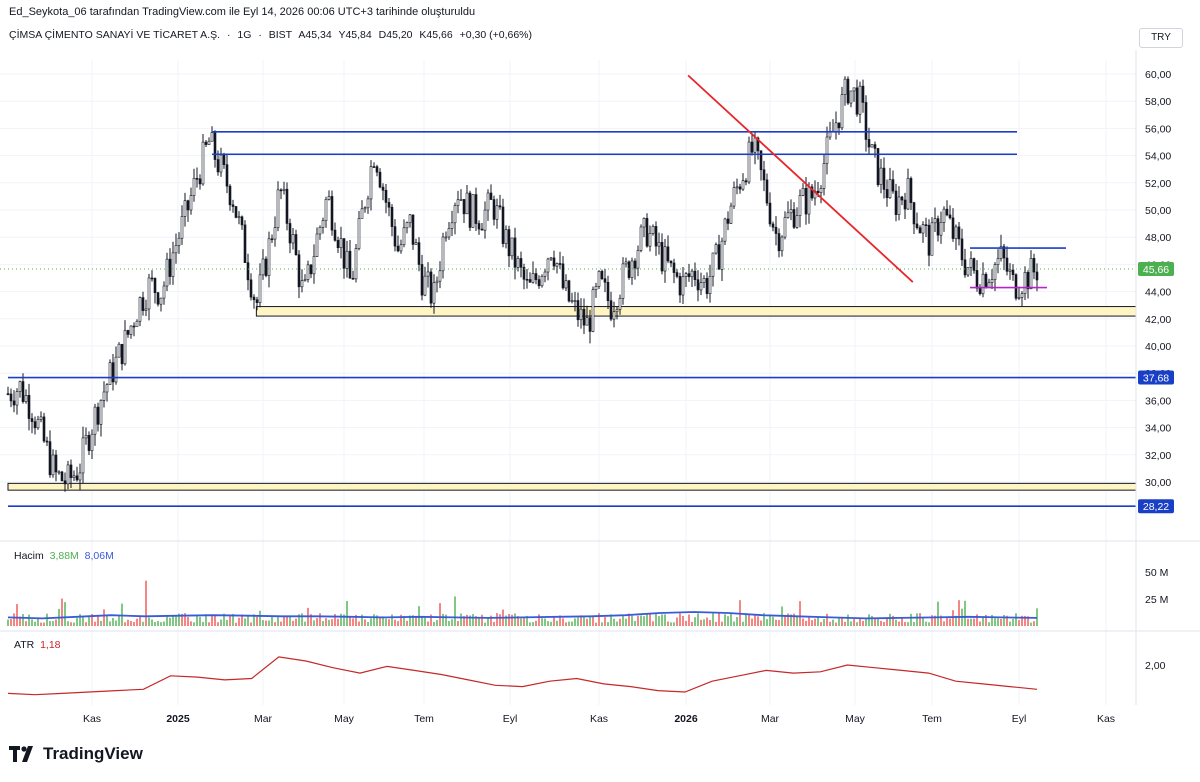  What do you see at coordinates (1158, 157) in the screenshot?
I see `y-tick-label: 54,00` at bounding box center [1158, 157].